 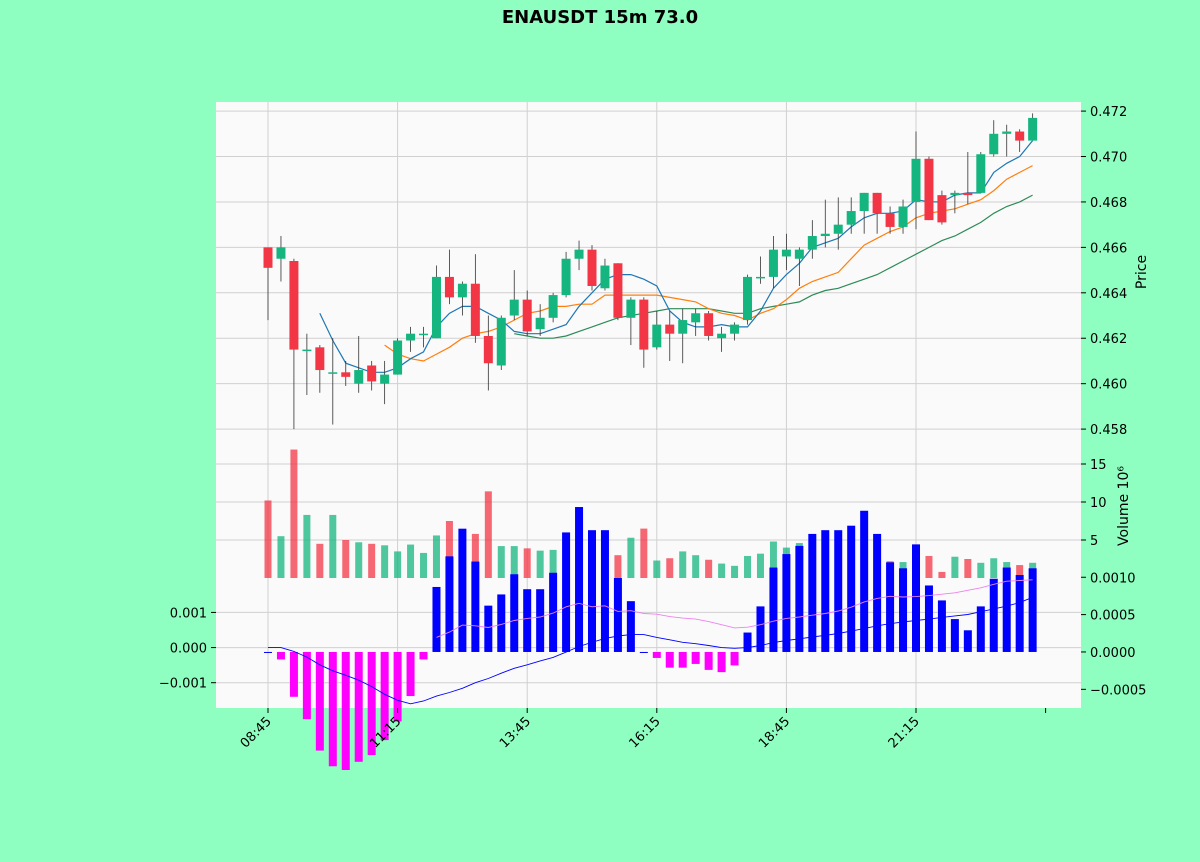 I want to click on x-tick-label: 08:45, so click(x=256, y=732).